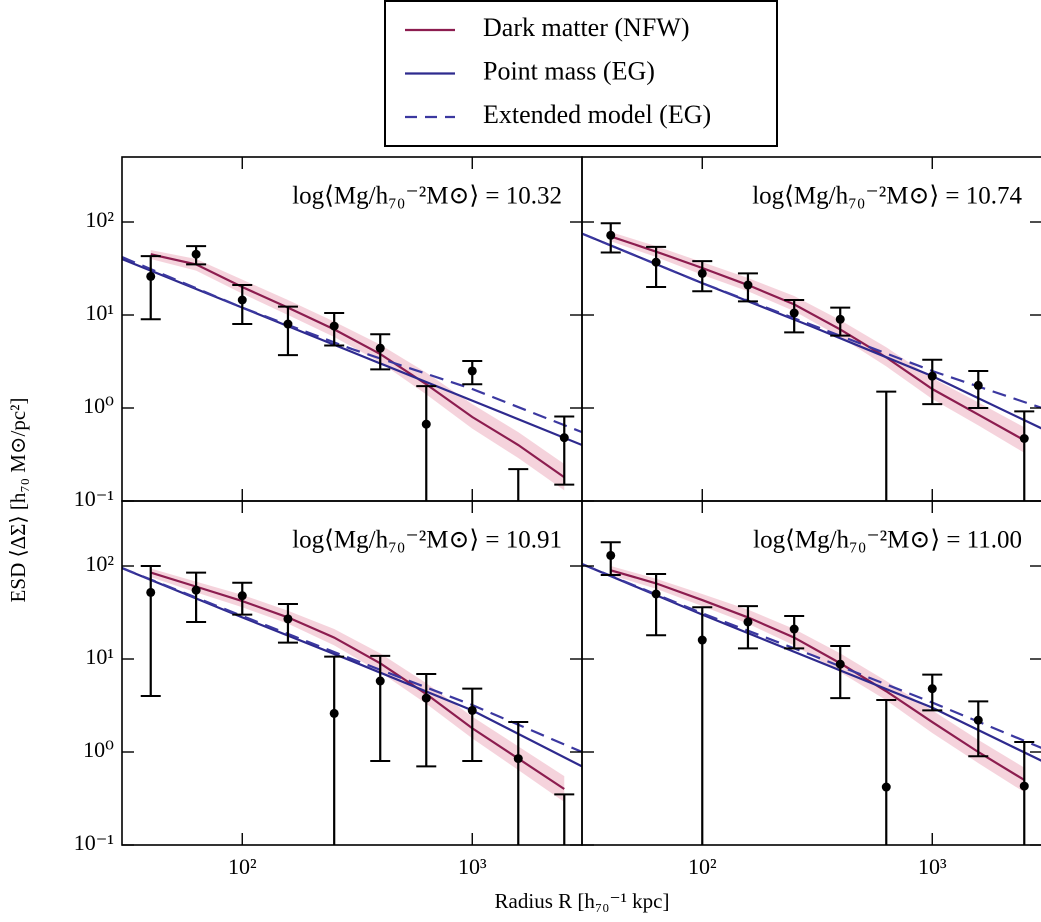 The height and width of the screenshot is (922, 1041). Describe the element at coordinates (887, 540) in the screenshot. I see `panel-annotation: log⟨Mg/h₇₀⁻²M⊙⟩ = 11.00` at that location.